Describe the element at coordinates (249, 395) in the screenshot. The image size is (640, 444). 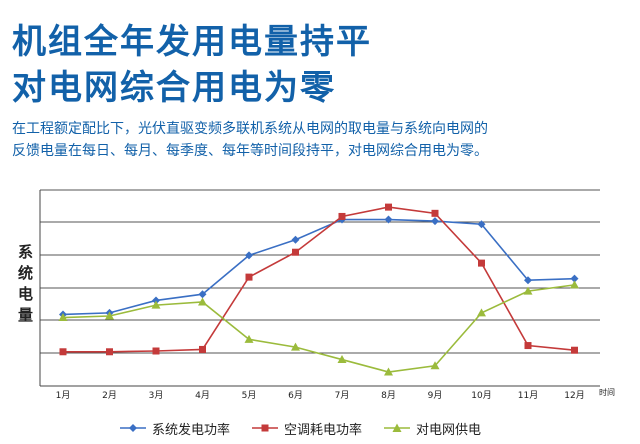
I see `x-tick-label: 5月` at that location.